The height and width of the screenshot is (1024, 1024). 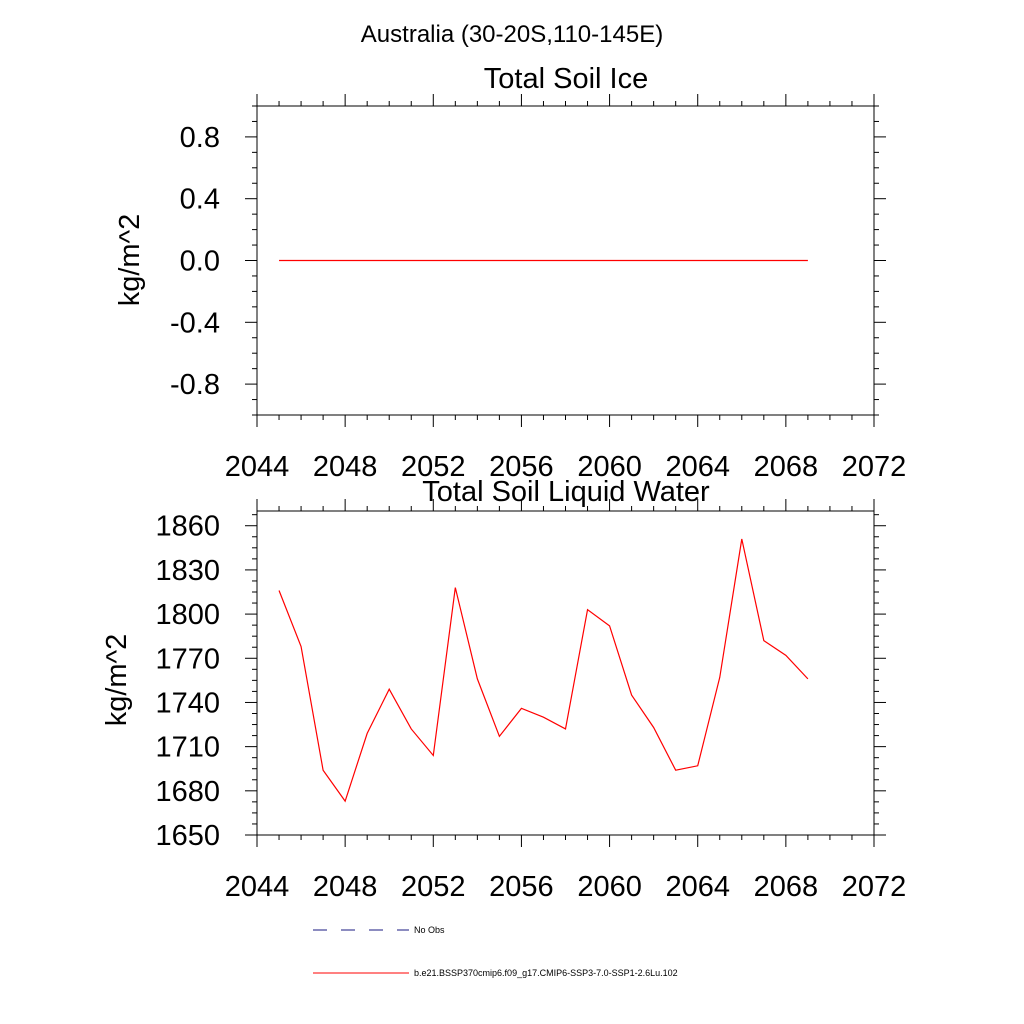 I want to click on plot-area, so click(x=543, y=670).